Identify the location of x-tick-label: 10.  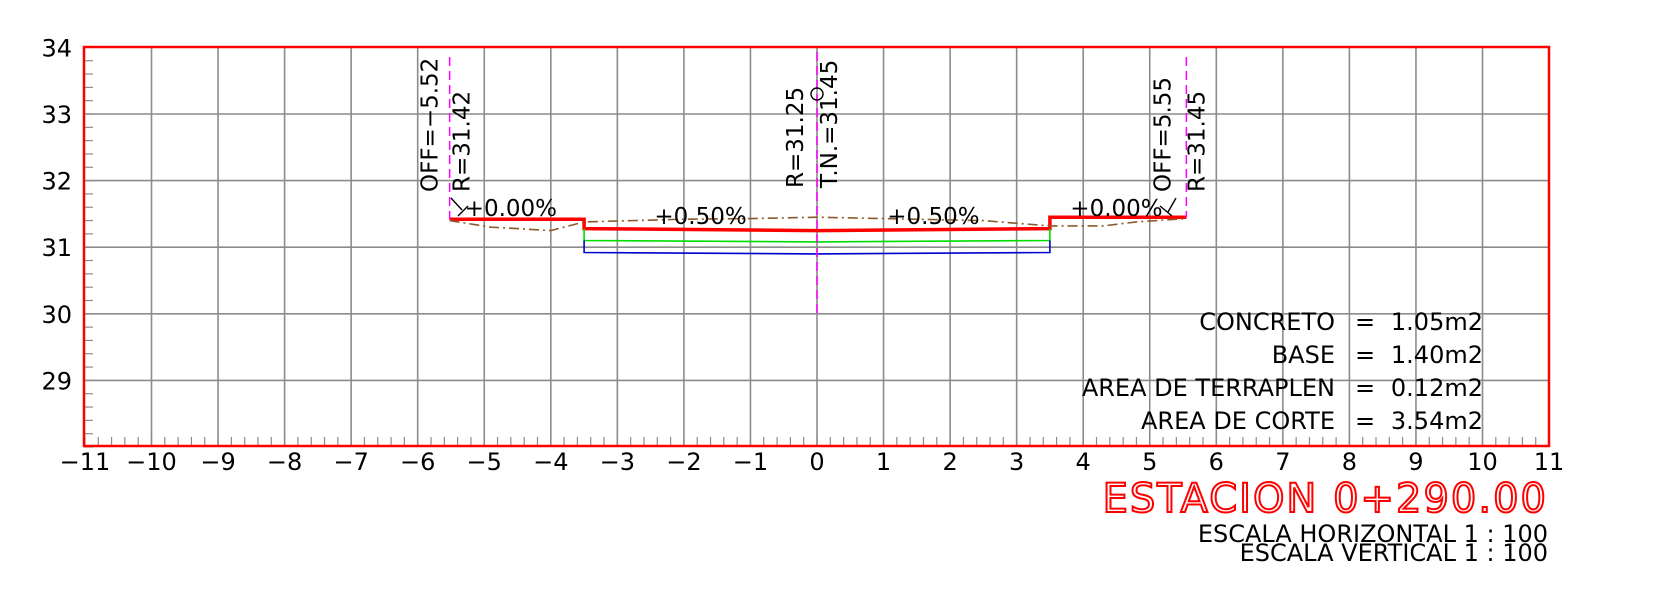
(1482, 462).